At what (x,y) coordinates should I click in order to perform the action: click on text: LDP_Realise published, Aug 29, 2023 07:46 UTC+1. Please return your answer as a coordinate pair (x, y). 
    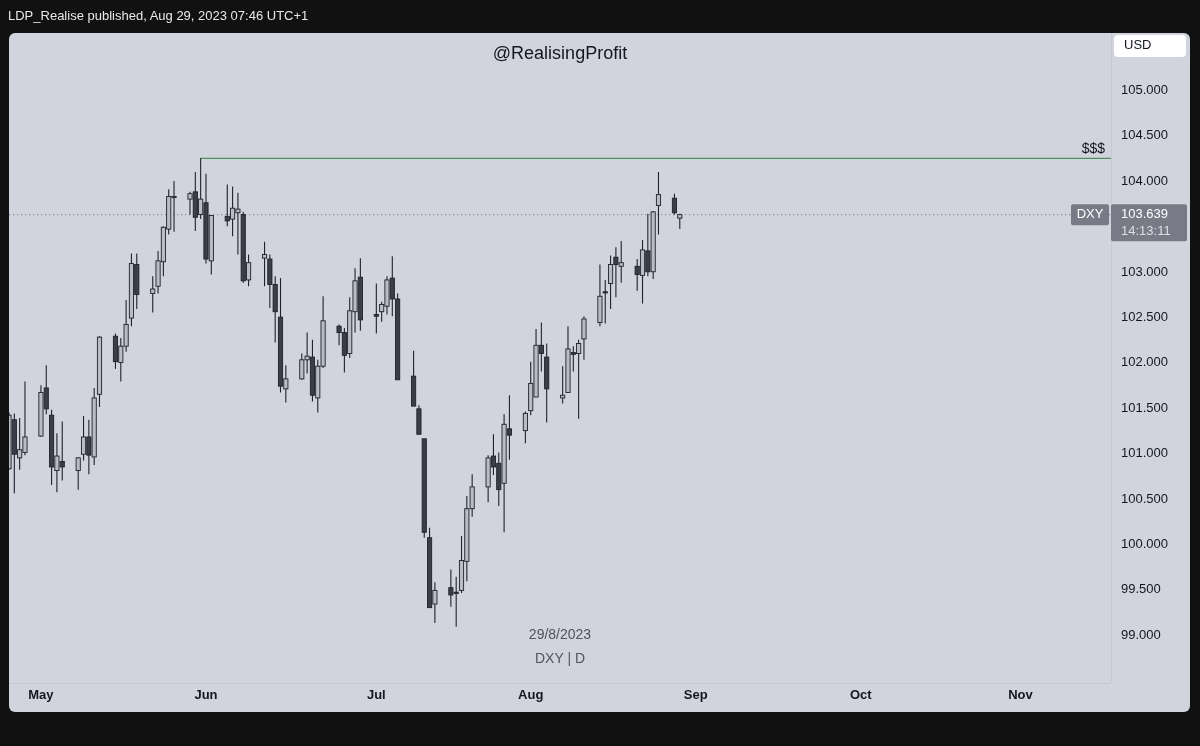
    Looking at the image, I should click on (158, 16).